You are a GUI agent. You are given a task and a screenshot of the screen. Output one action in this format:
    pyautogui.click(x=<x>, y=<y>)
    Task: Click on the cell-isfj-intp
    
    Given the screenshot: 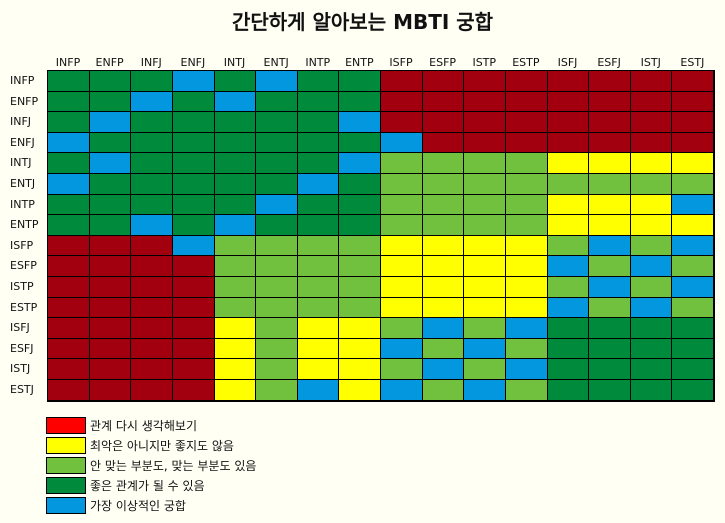 What is the action you would take?
    pyautogui.click(x=318, y=328)
    